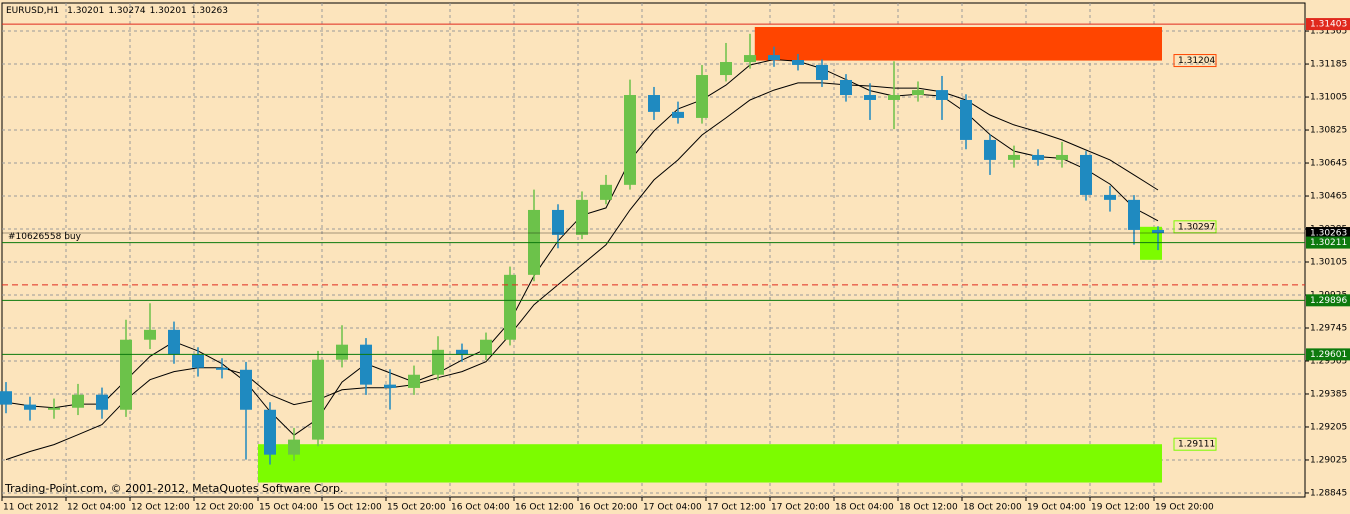  I want to click on y-tick-label: 1.30825, so click(1328, 131).